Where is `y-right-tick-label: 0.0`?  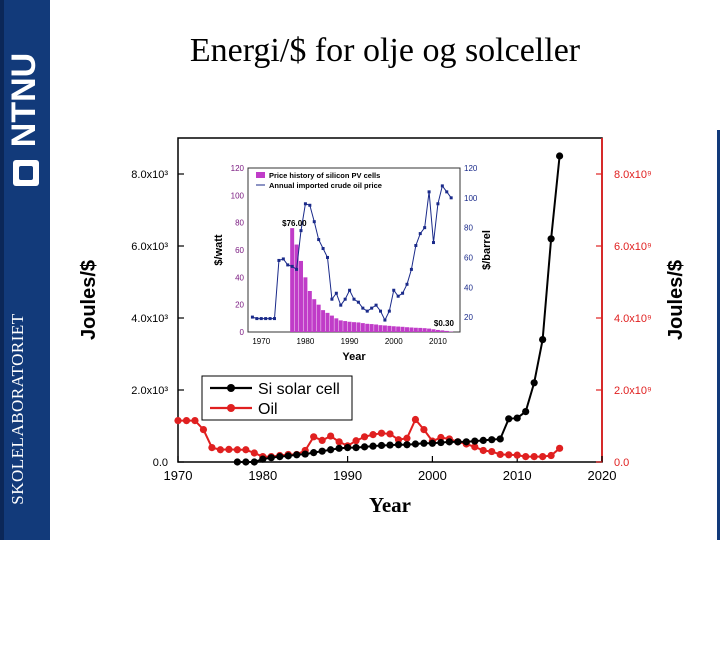 y-right-tick-label: 0.0 is located at coordinates (621, 463).